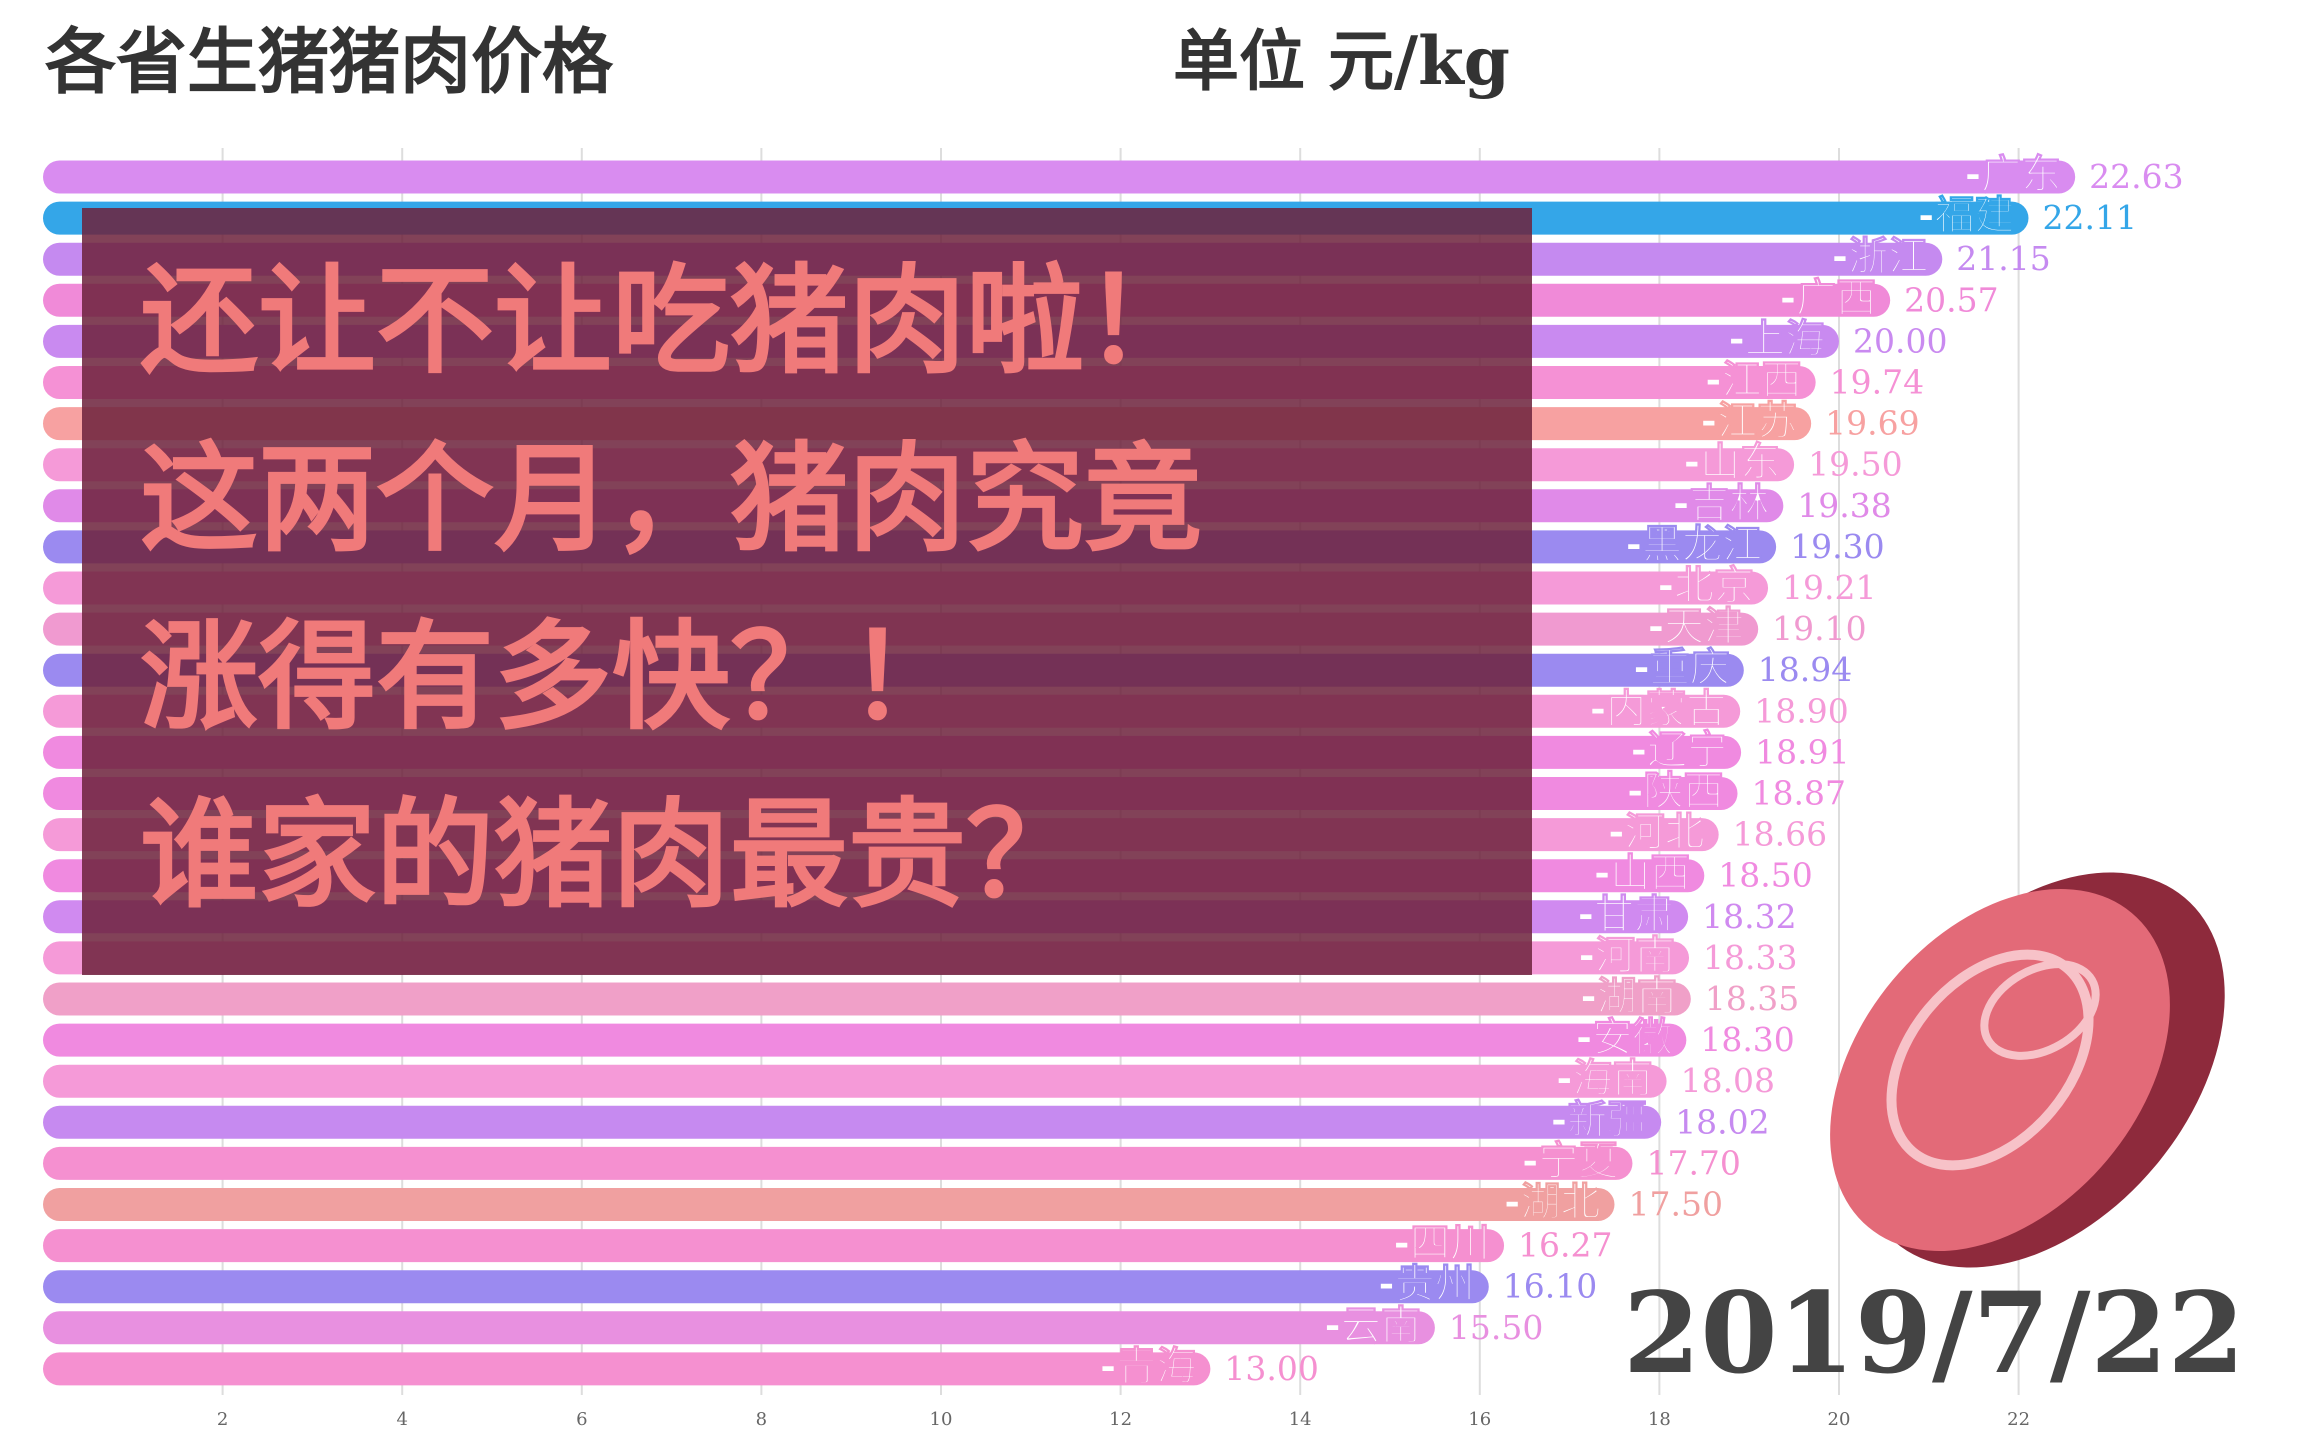 The width and height of the screenshot is (2304, 1440). What do you see at coordinates (2089, 217) in the screenshot?
I see `value-label: 22.11` at bounding box center [2089, 217].